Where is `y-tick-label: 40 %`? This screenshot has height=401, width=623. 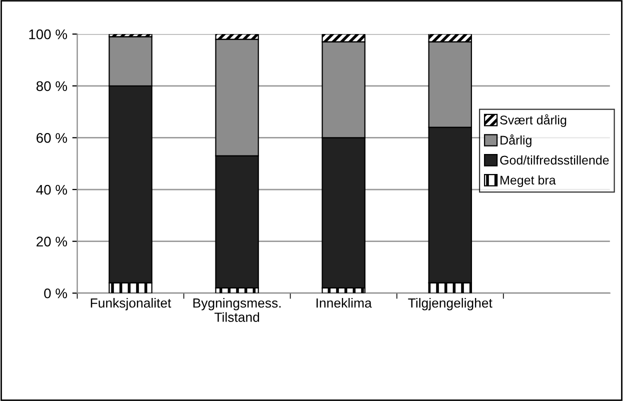
y-tick-label: 40 % is located at coordinates (52, 189).